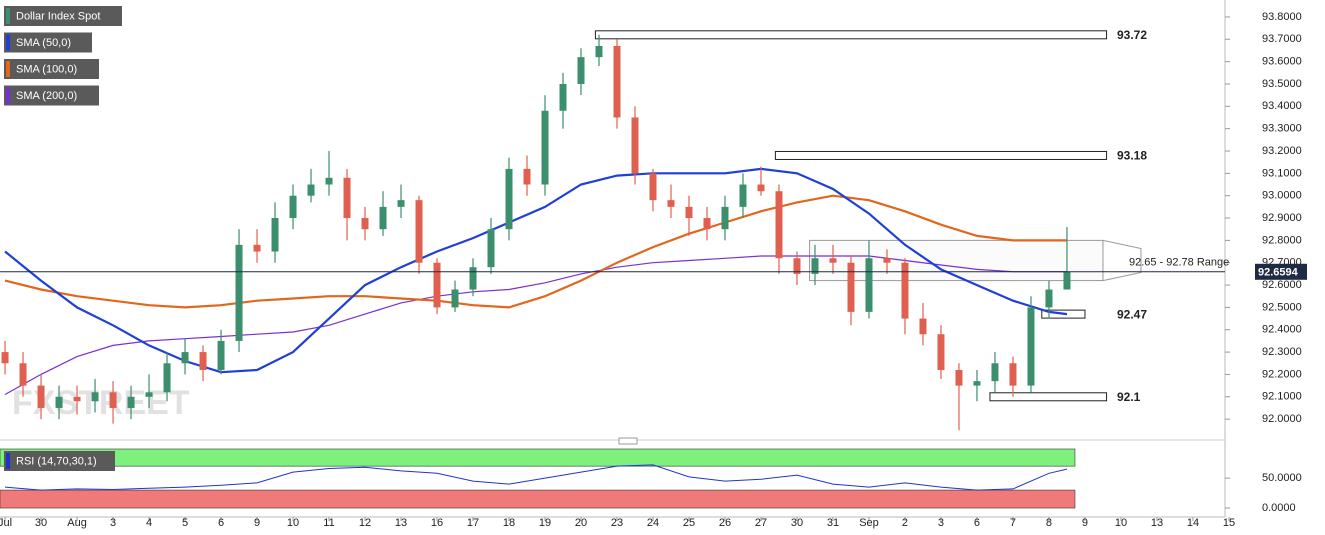  Describe the element at coordinates (1282, 39) in the screenshot. I see `y-tick-label: 93.7000` at that location.